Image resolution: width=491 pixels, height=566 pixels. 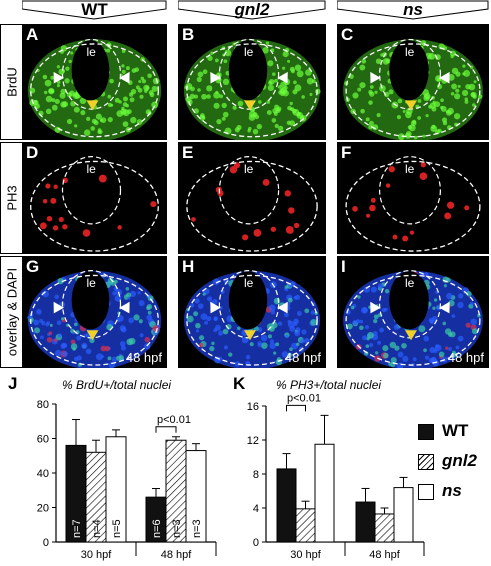 I want to click on n-label: n=3, so click(x=177, y=528).